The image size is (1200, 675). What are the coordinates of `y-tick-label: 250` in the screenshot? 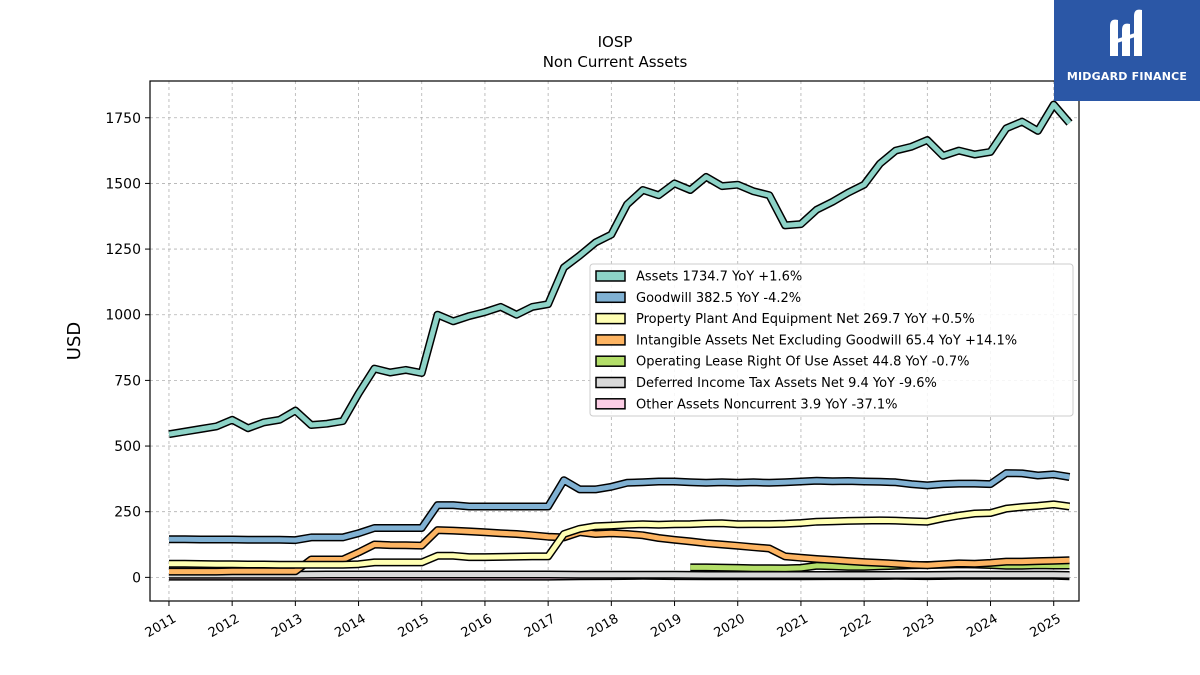 It's located at (127, 513).